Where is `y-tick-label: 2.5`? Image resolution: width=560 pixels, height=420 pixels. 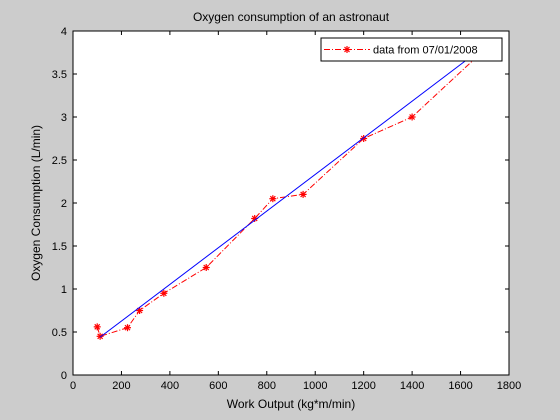
y-tick-label: 2.5 is located at coordinates (59, 161).